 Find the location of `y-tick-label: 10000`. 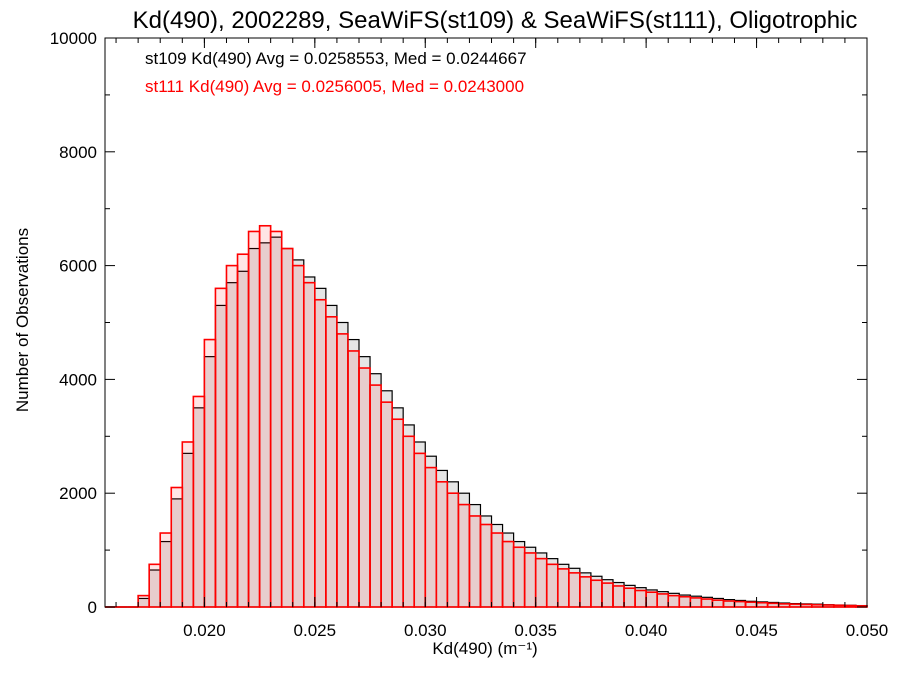

y-tick-label: 10000 is located at coordinates (73, 38).